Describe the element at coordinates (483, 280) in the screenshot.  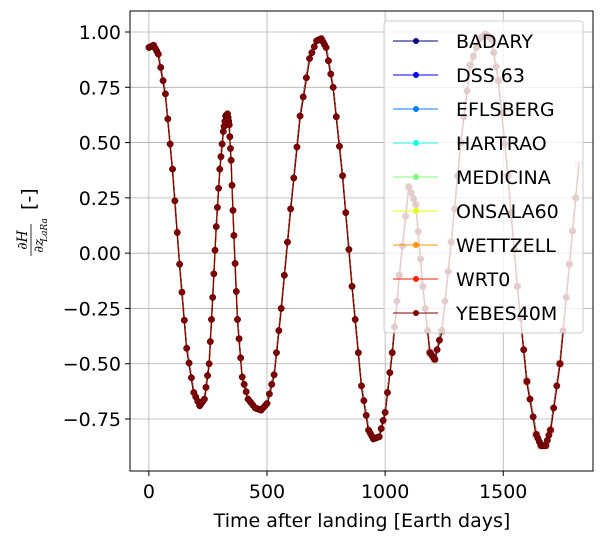
I see `legend-label: WRT0` at that location.